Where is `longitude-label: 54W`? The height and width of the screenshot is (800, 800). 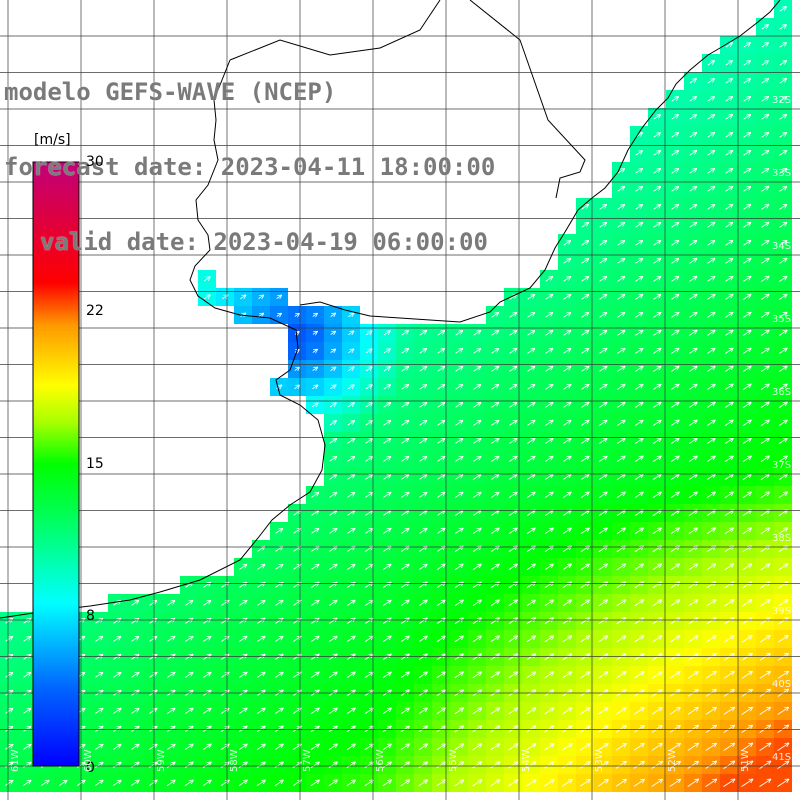 longitude-label: 54W is located at coordinates (526, 760).